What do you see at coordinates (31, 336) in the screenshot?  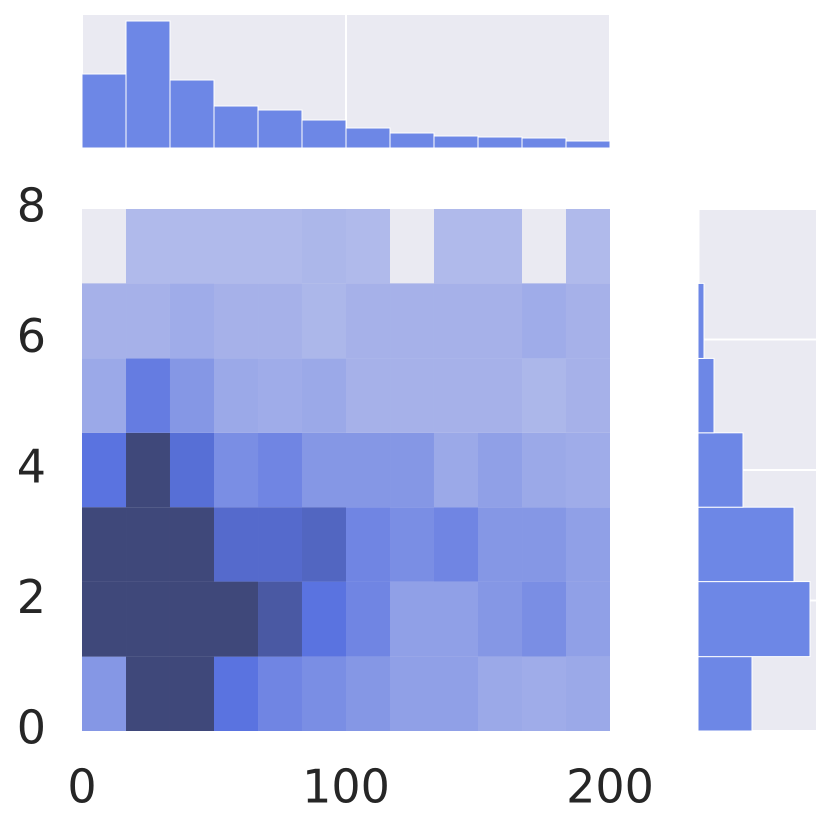 I see `y-tick-label: 6` at bounding box center [31, 336].